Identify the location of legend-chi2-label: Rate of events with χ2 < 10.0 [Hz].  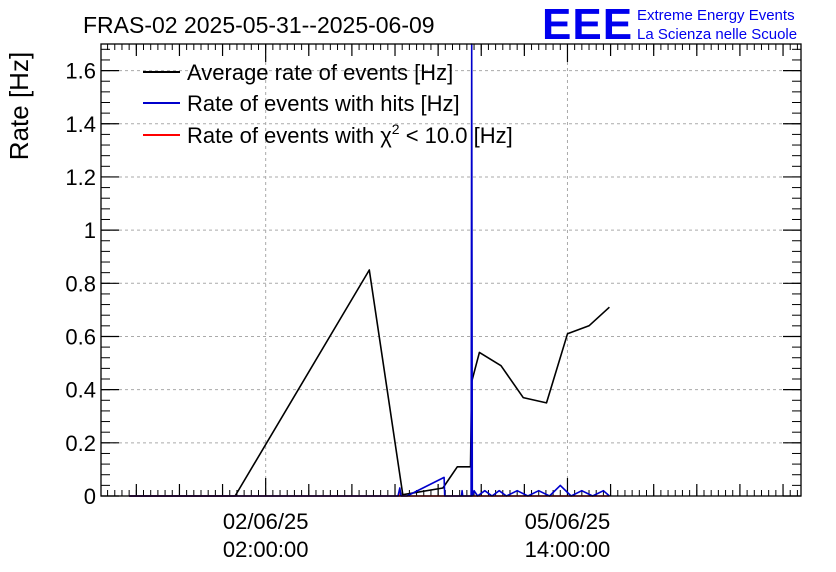
(350, 134).